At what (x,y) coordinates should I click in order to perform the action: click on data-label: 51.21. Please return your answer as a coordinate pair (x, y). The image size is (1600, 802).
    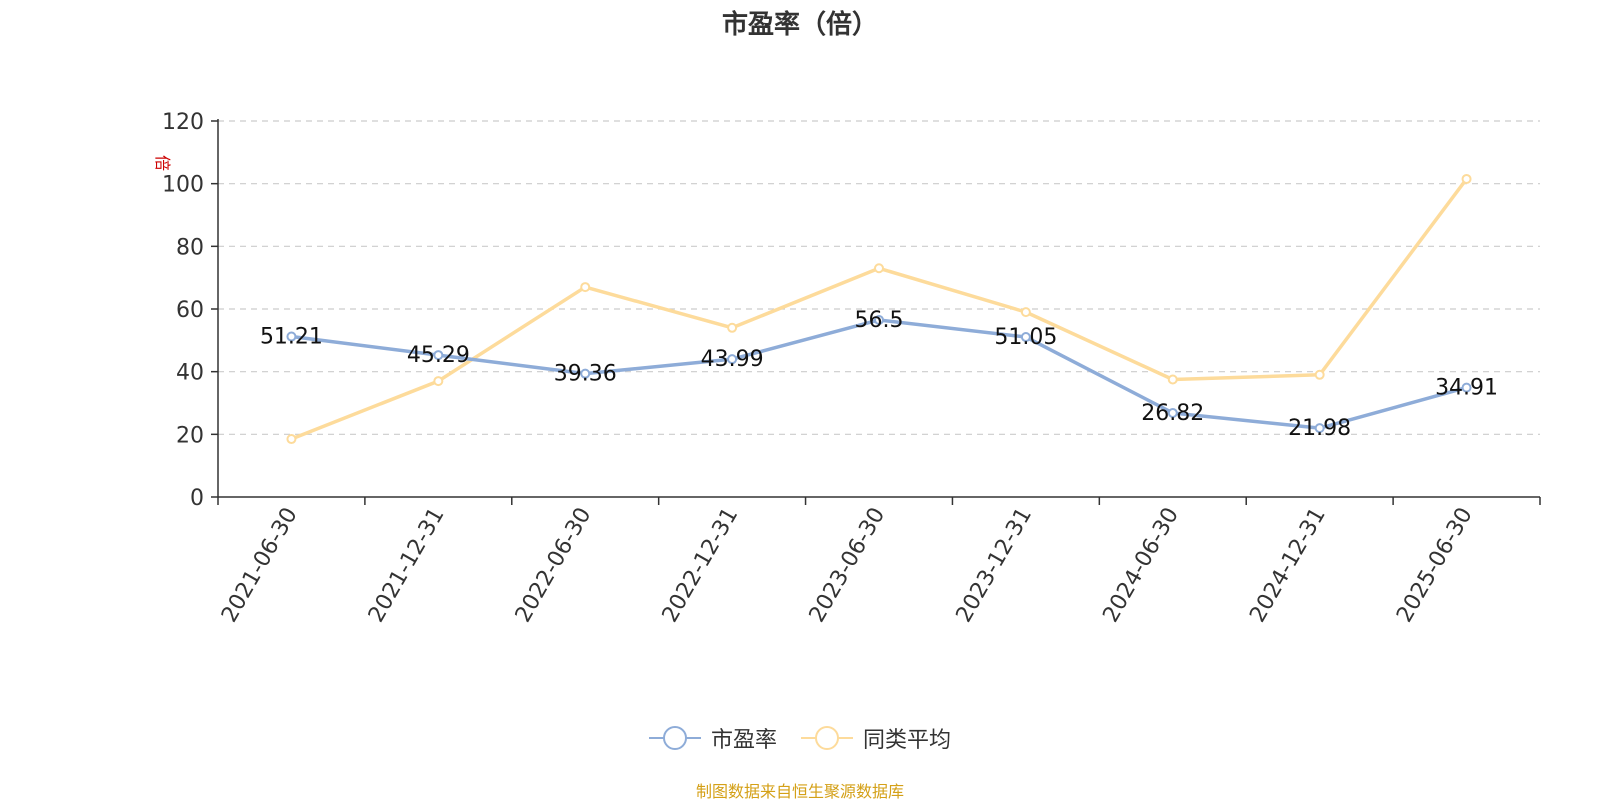
    Looking at the image, I should click on (291, 337).